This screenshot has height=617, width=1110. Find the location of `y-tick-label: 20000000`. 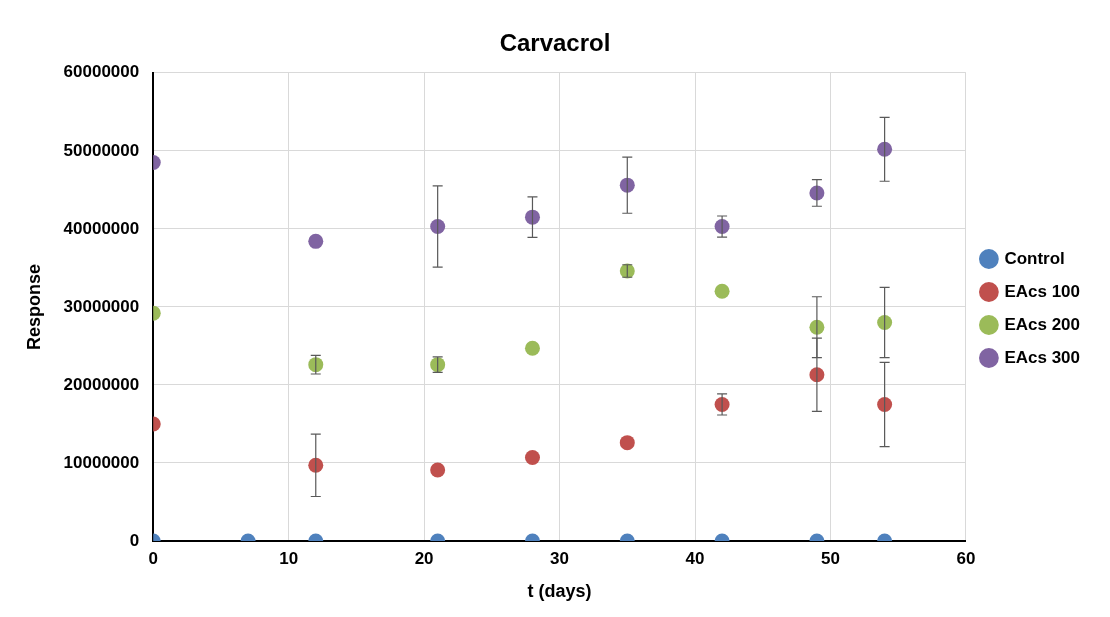

y-tick-label: 20000000 is located at coordinates (101, 384).